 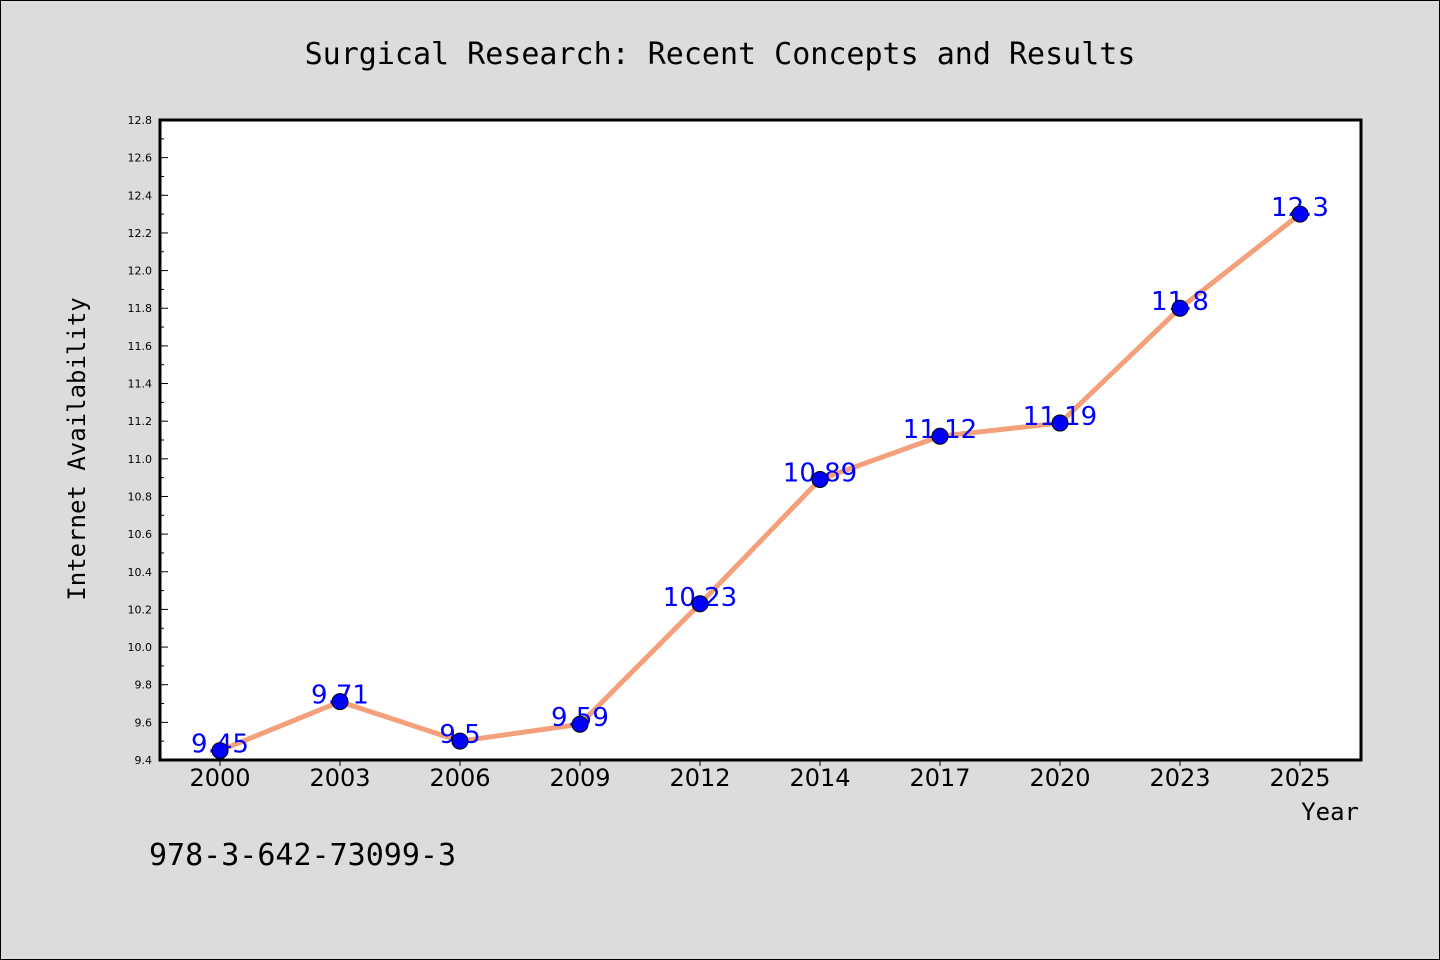 I want to click on y-tick-label: 9.8, so click(x=144, y=685).